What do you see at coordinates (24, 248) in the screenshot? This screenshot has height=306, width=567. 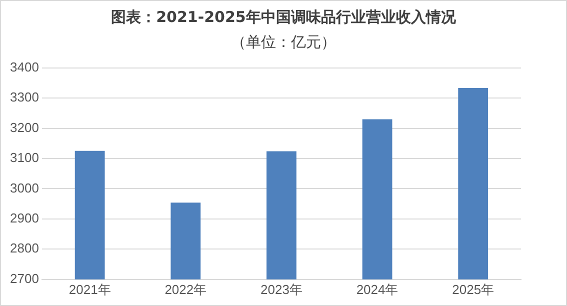 I see `y-tick-label: 2800` at bounding box center [24, 248].